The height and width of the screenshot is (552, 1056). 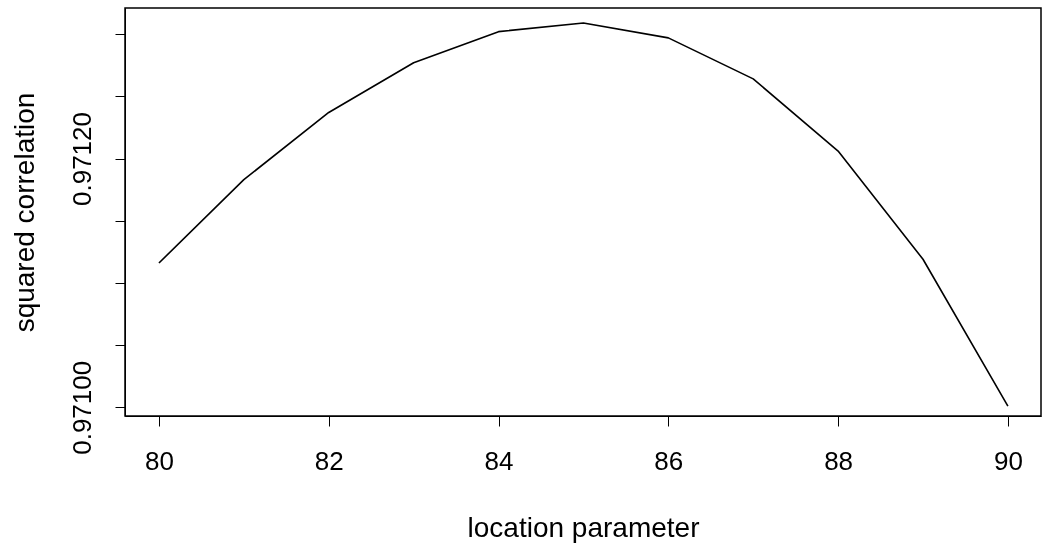 What do you see at coordinates (24, 212) in the screenshot?
I see `y-axis-title: squared correlation` at bounding box center [24, 212].